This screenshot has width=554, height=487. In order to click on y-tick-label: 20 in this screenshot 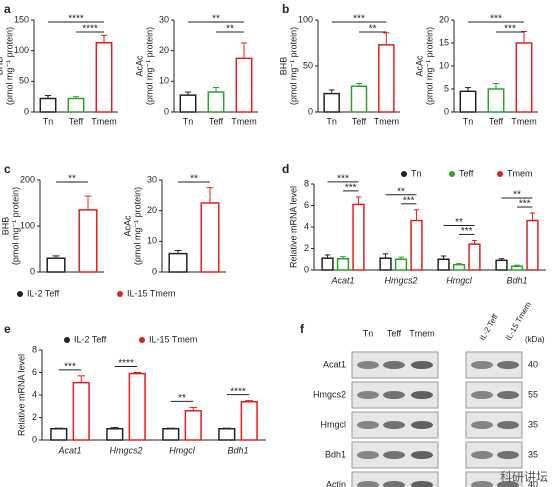, I will do `click(152, 210)`.